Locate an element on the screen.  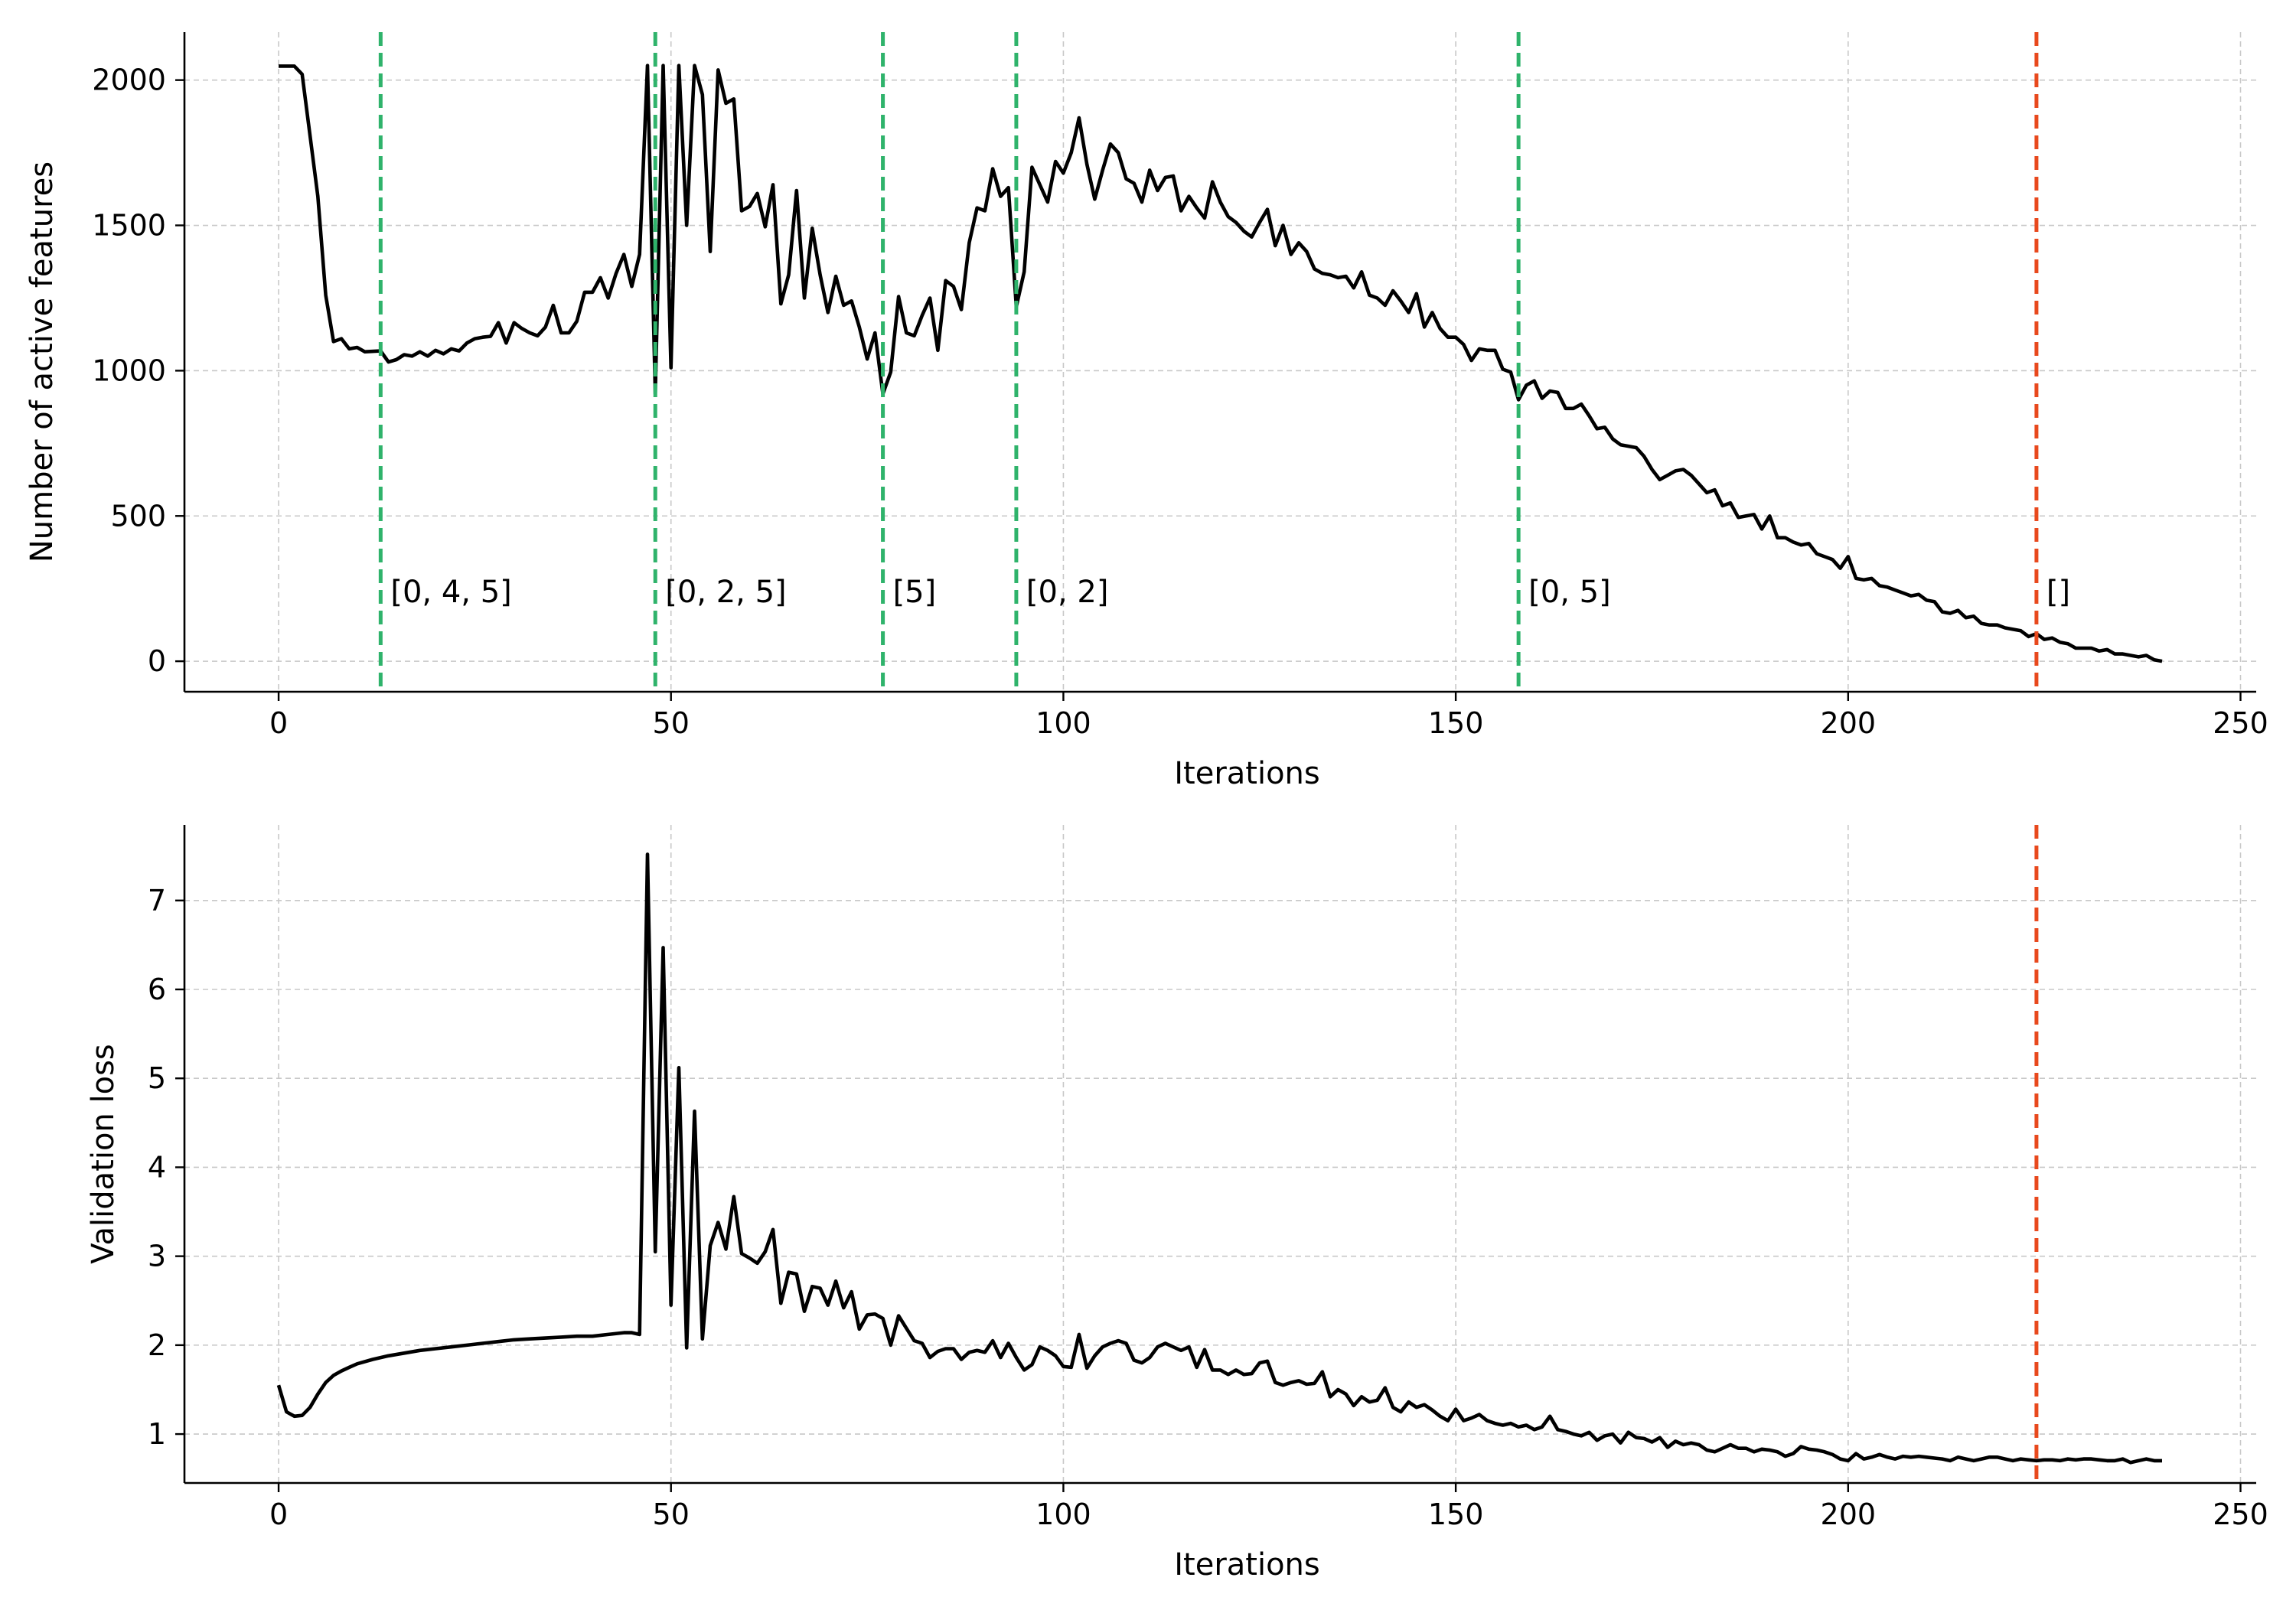
y-tick-label: 6 is located at coordinates (157, 990).